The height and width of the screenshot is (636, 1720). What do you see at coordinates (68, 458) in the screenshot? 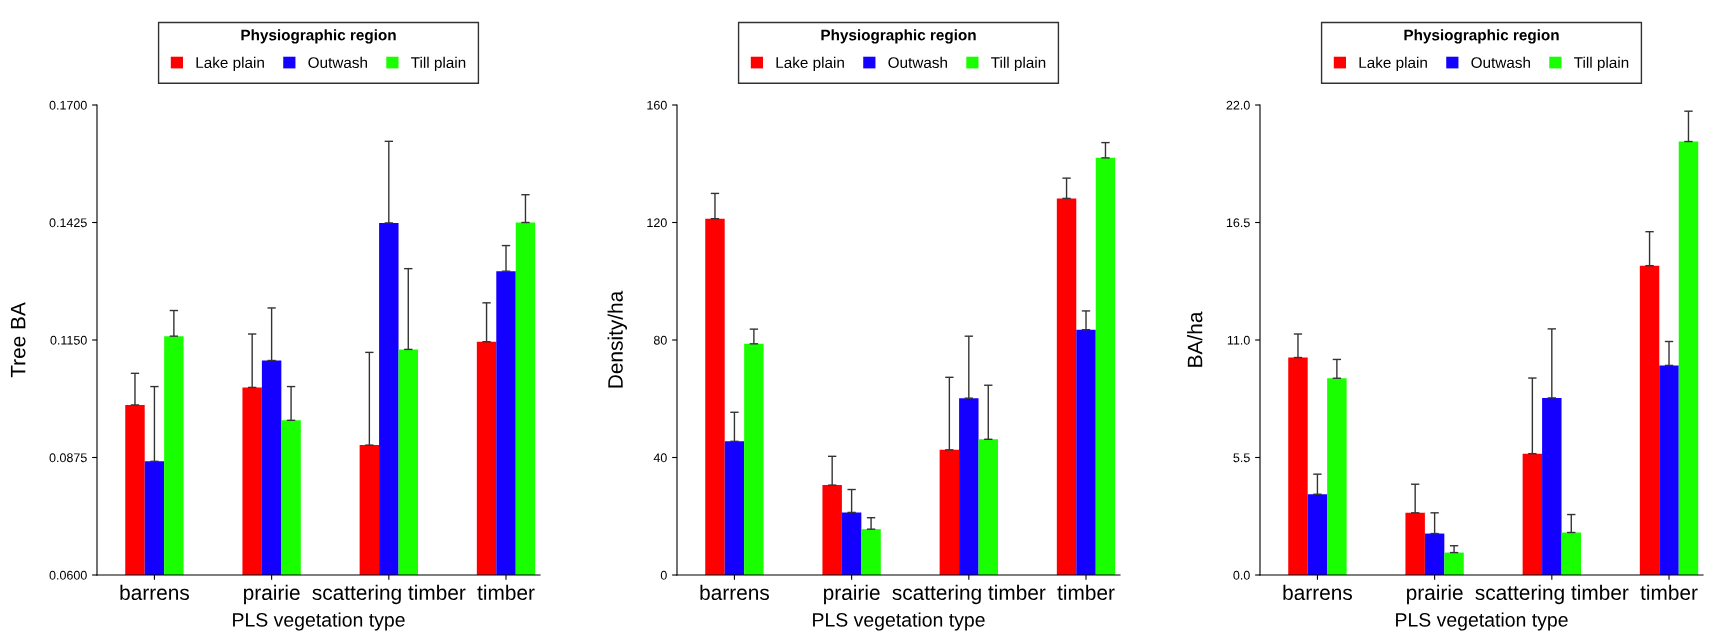
I see `y-tick-label: 0.0875` at bounding box center [68, 458].